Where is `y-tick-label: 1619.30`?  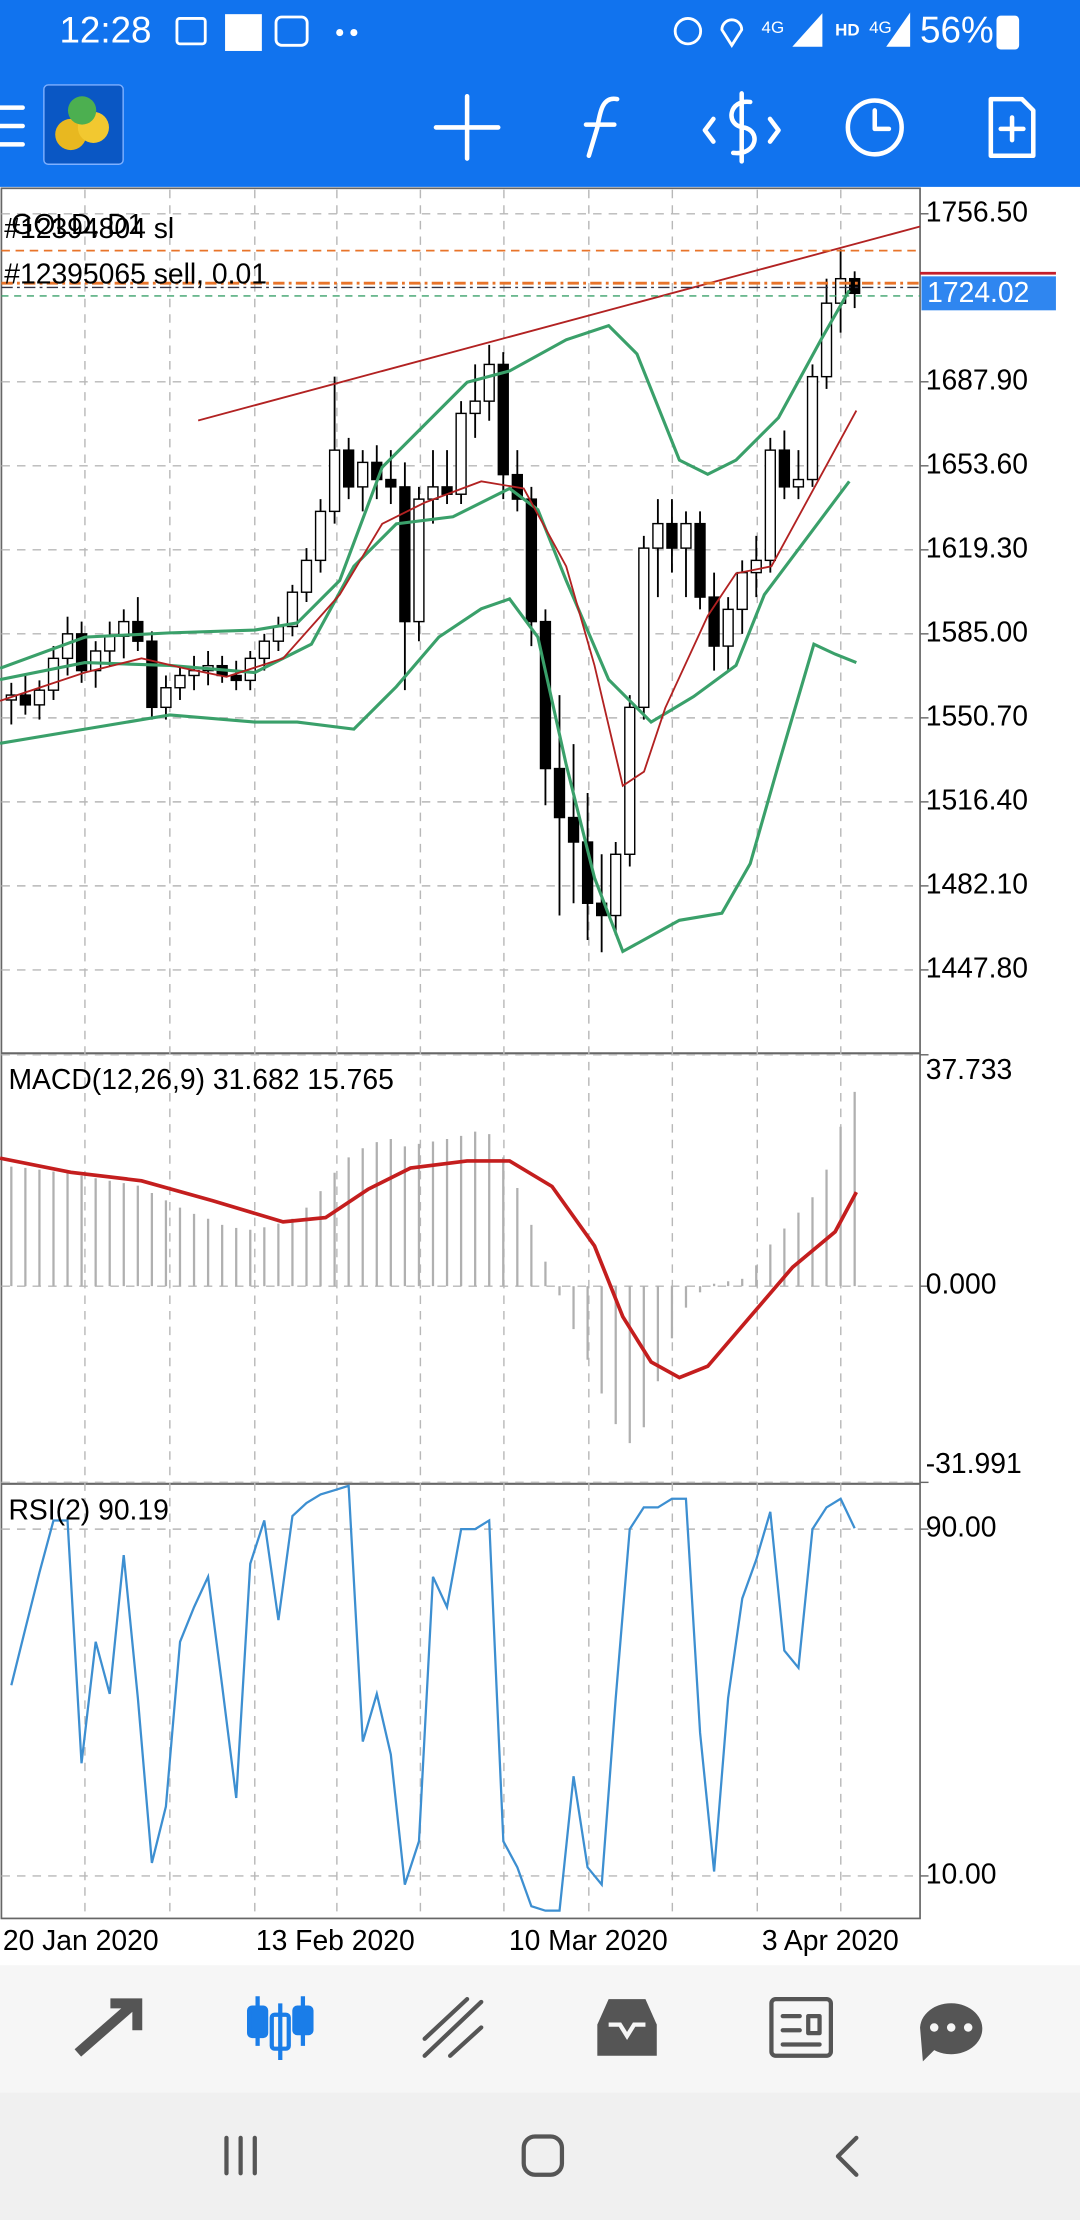
y-tick-label: 1619.30 is located at coordinates (977, 547).